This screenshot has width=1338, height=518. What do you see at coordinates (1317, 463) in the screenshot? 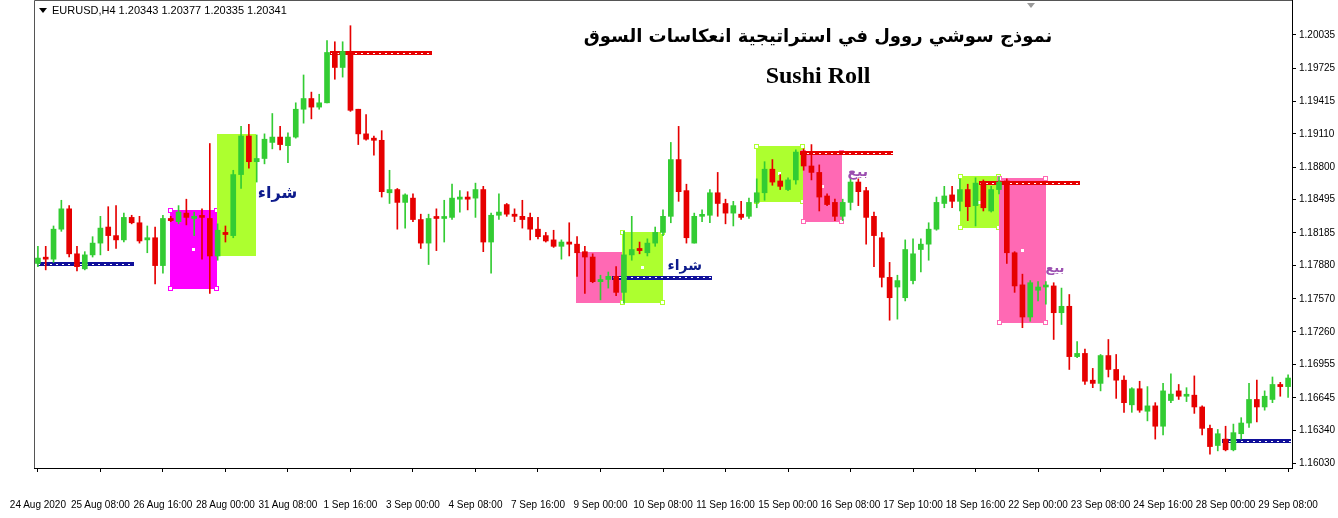
I see `y-tick-label: 1.16030` at bounding box center [1317, 463].